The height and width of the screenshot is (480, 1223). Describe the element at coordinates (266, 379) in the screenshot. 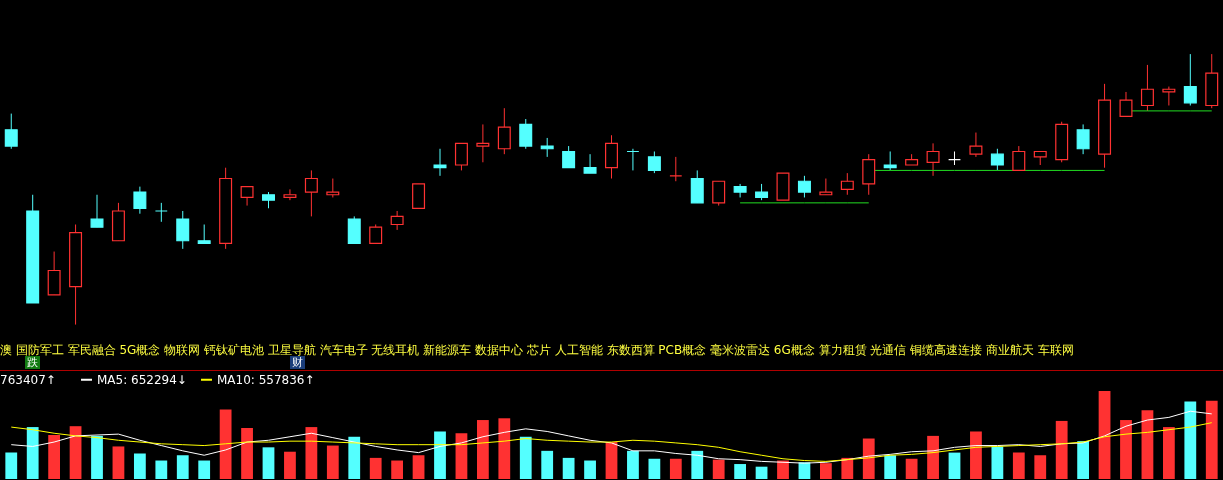

I see `legend-label: MA10: 557836↑` at that location.